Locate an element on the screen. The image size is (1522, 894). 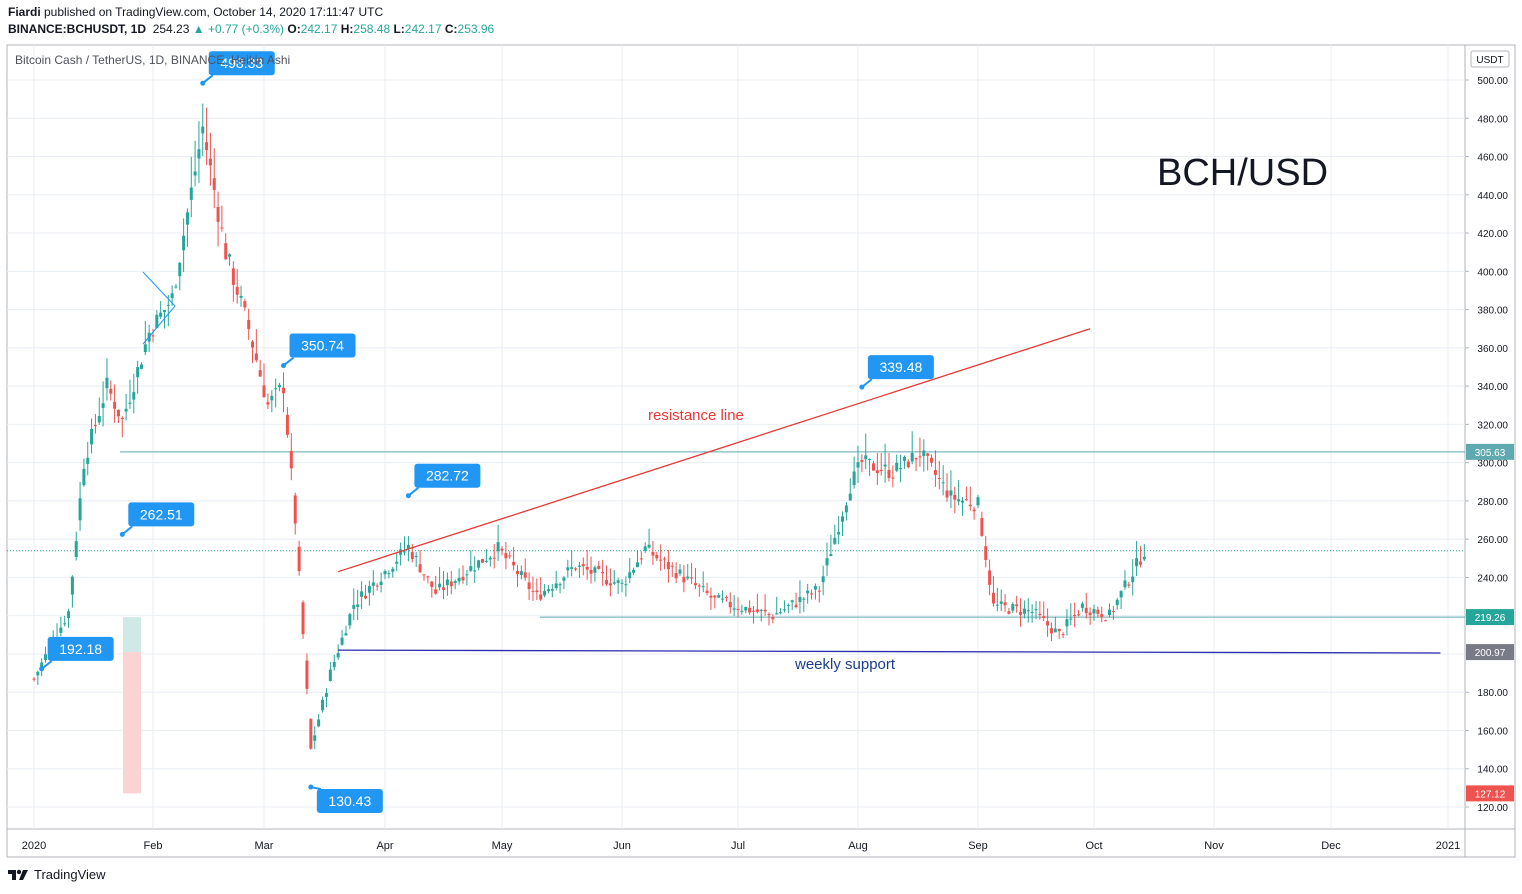
y-tick-label: 400.00 is located at coordinates (1492, 272).